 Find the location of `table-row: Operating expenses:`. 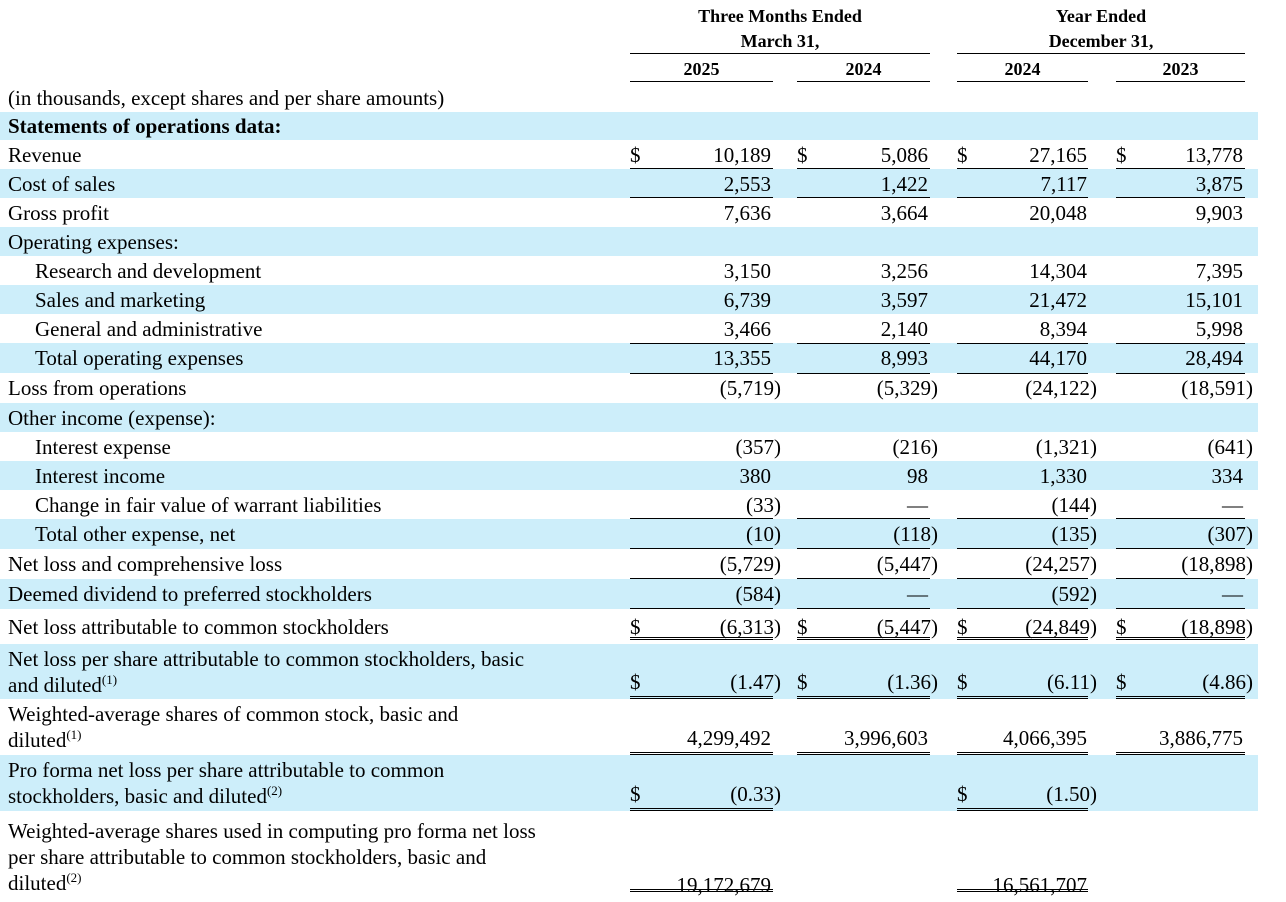

table-row: Operating expenses: is located at coordinates (629, 241).